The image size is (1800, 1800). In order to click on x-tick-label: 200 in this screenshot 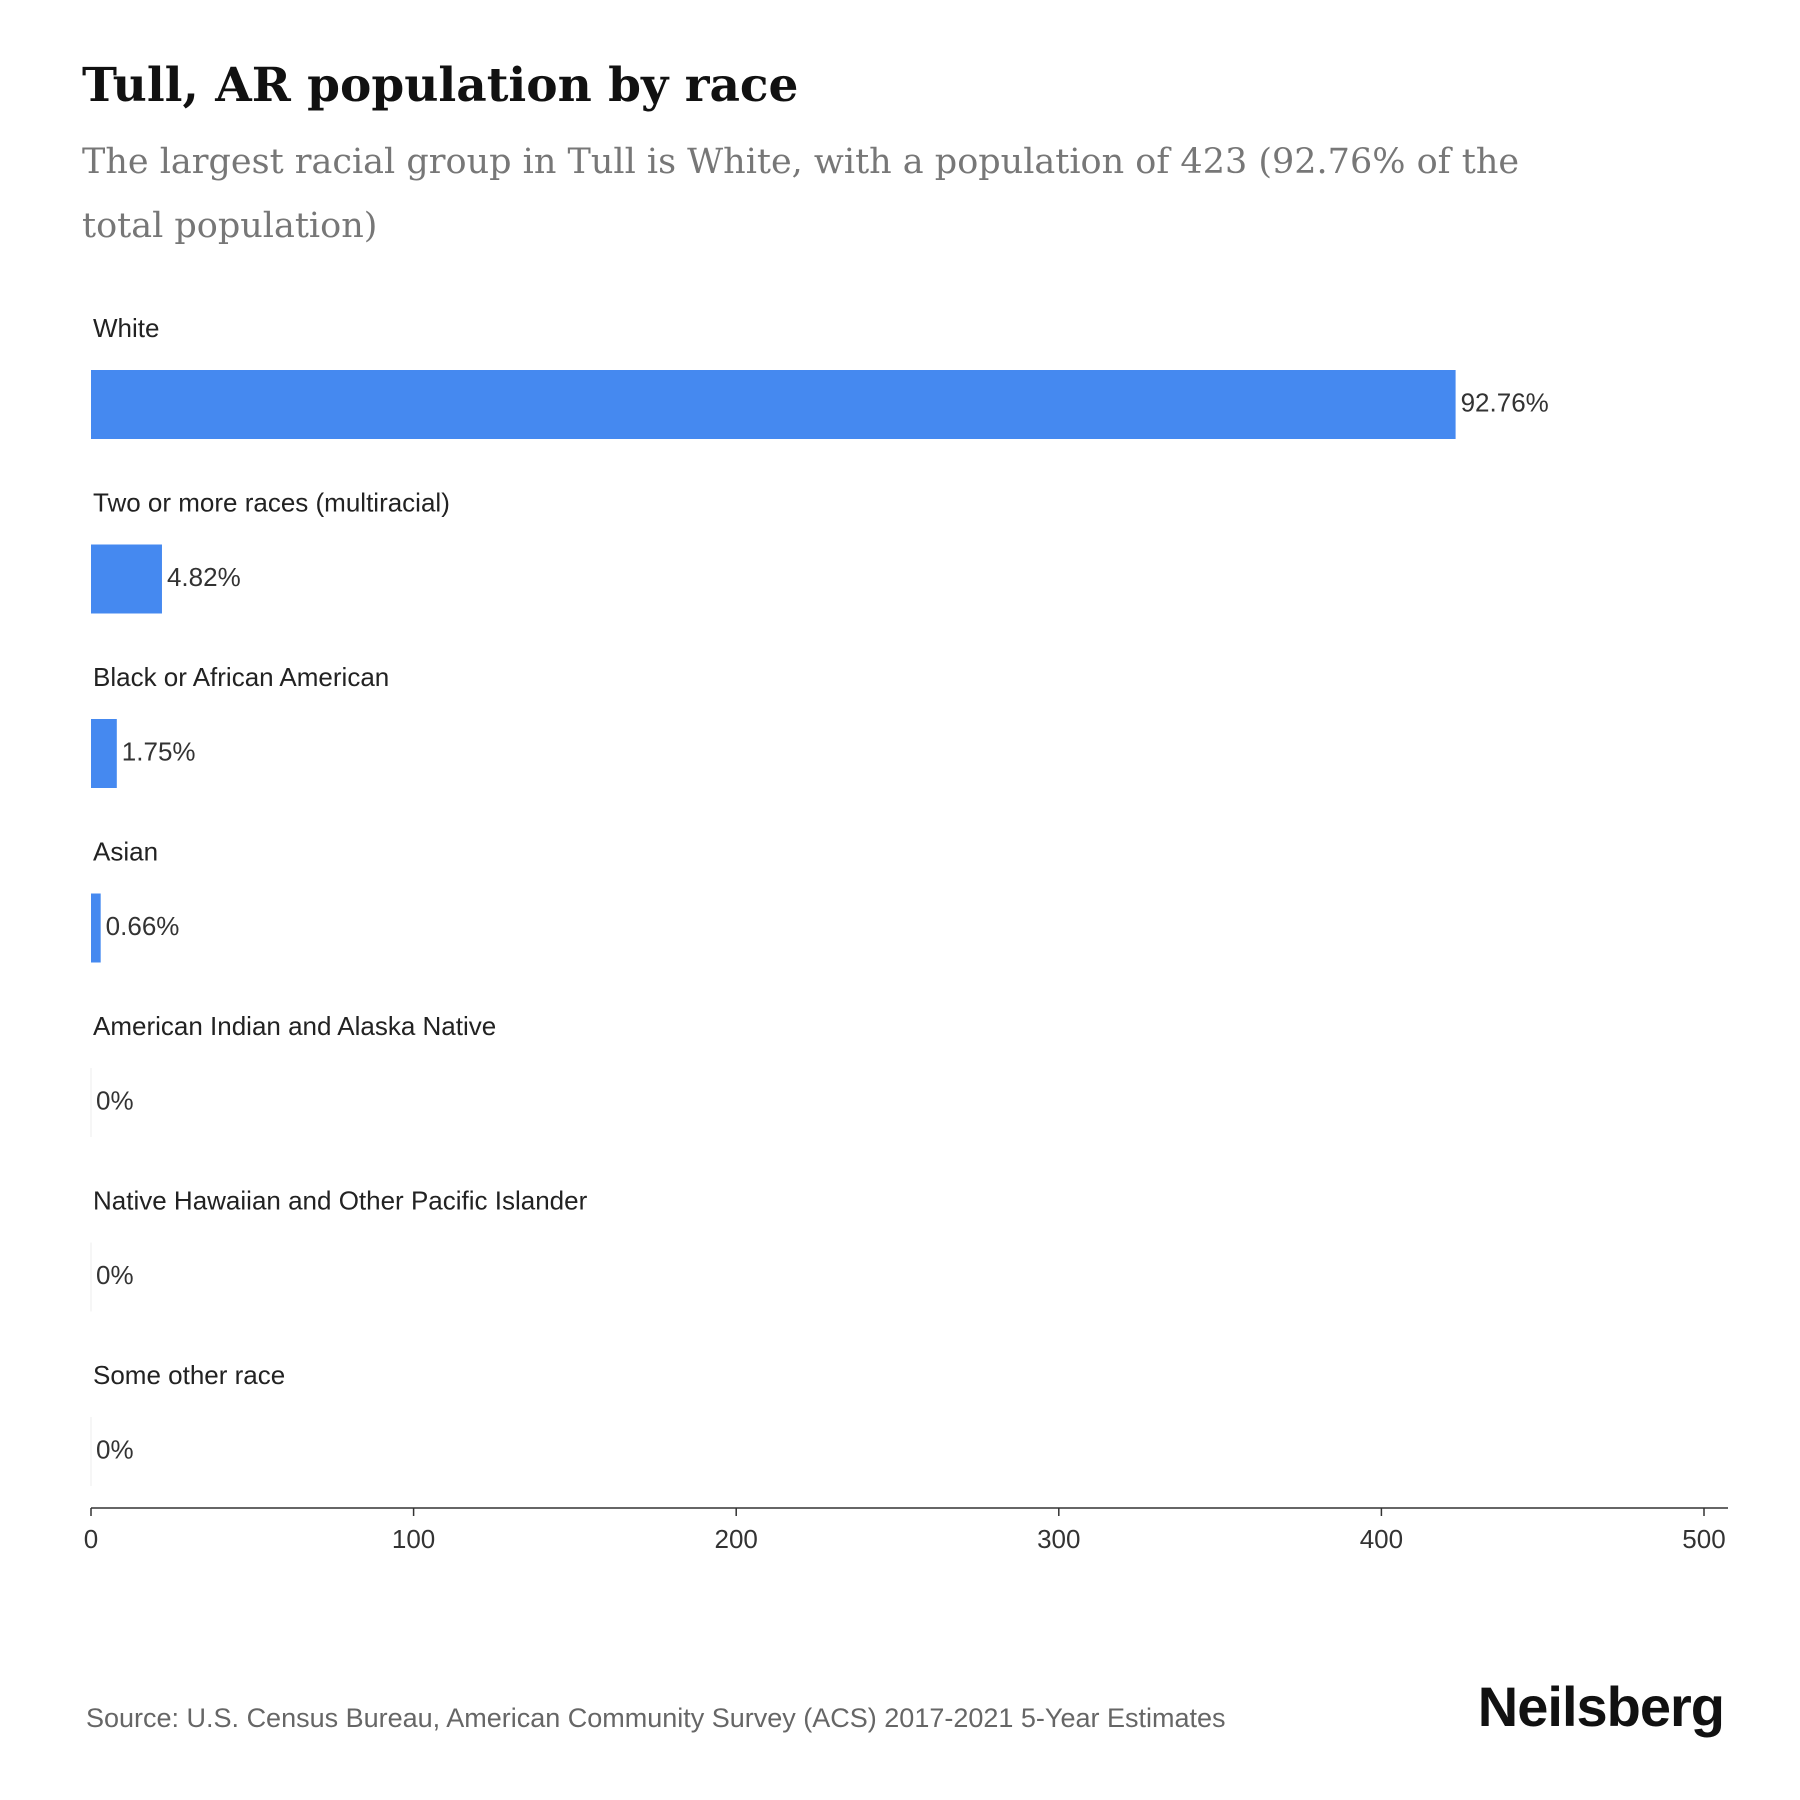, I will do `click(736, 1539)`.